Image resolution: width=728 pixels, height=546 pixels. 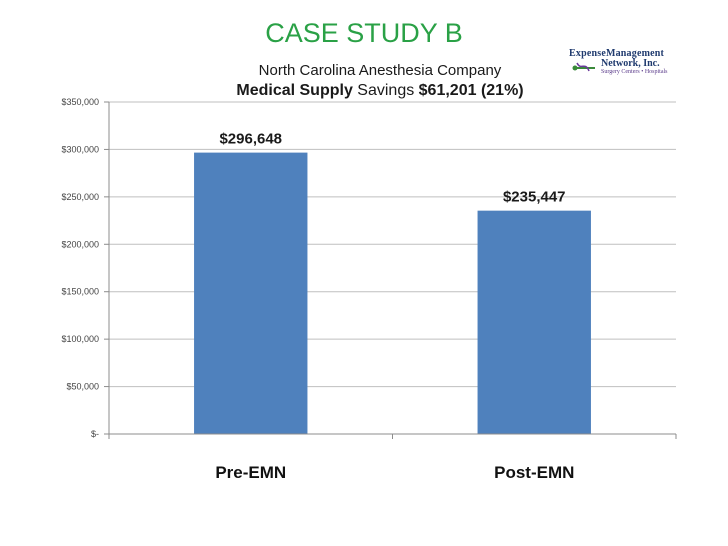 What do you see at coordinates (584, 70) in the screenshot?
I see `caduceus-icon` at bounding box center [584, 70].